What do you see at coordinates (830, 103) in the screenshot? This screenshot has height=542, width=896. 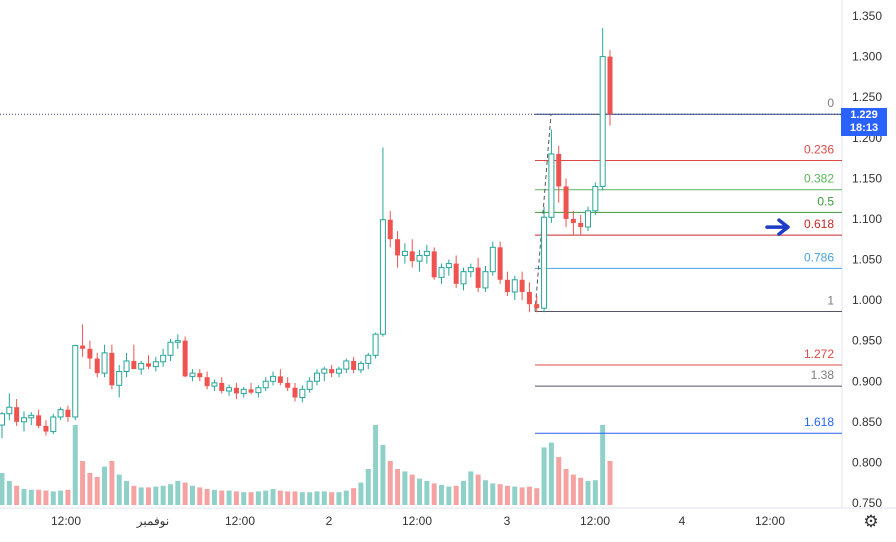 I see `fib-level-label: 0` at bounding box center [830, 103].